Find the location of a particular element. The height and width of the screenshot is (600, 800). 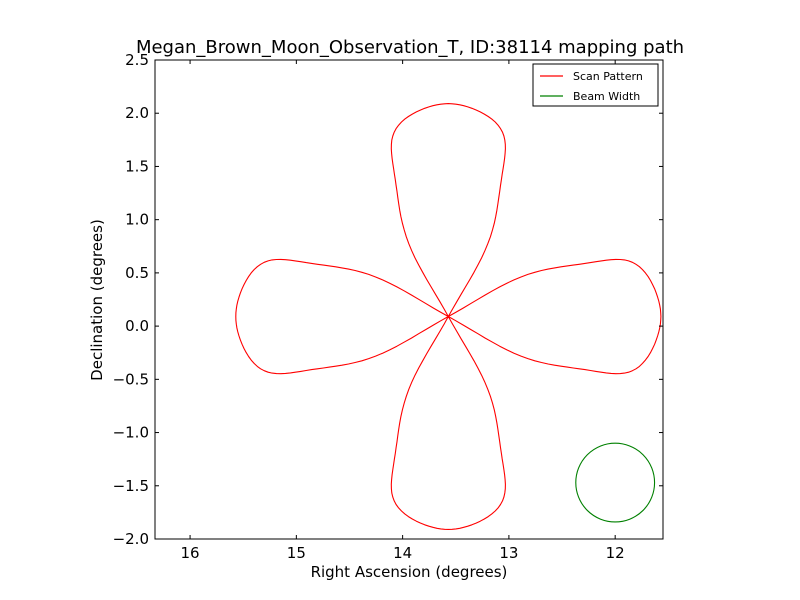

legend-label-beam-width: Beam Width is located at coordinates (606, 96).